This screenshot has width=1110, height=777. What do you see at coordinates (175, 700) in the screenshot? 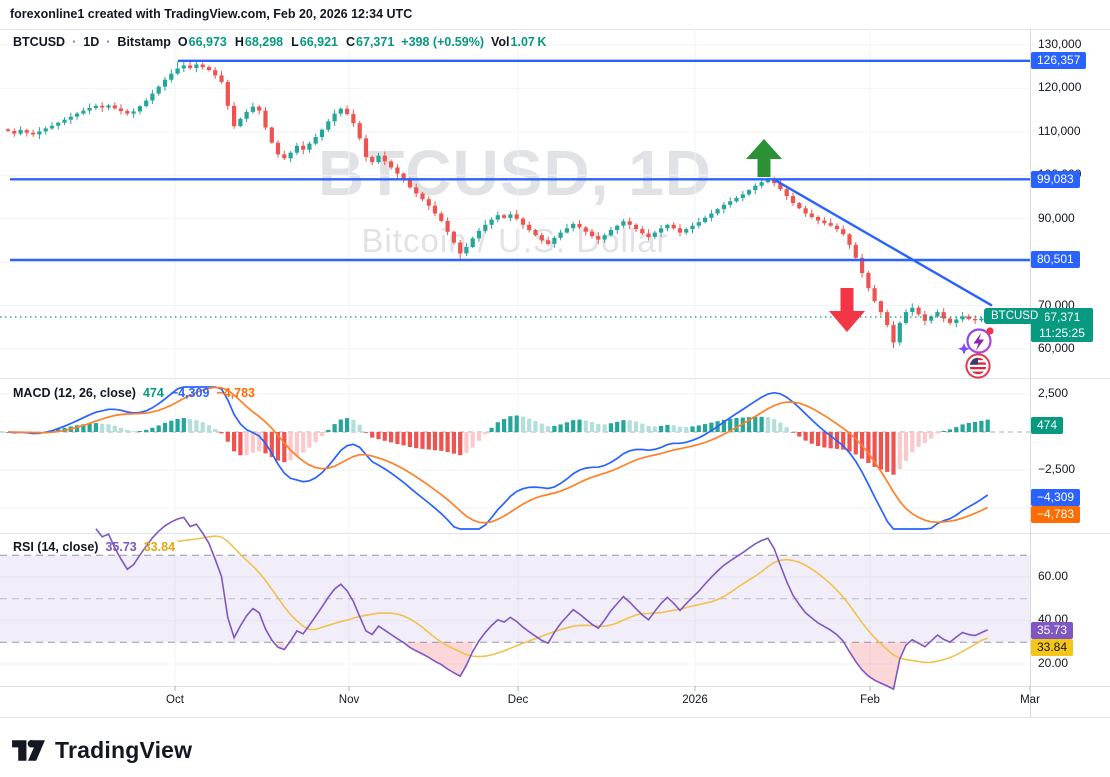
I see `time-label-oct: Oct` at bounding box center [175, 700].